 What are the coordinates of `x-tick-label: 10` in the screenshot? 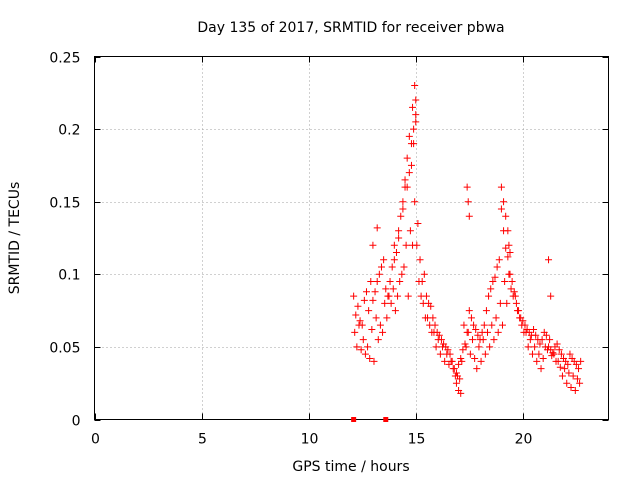 It's located at (310, 440).